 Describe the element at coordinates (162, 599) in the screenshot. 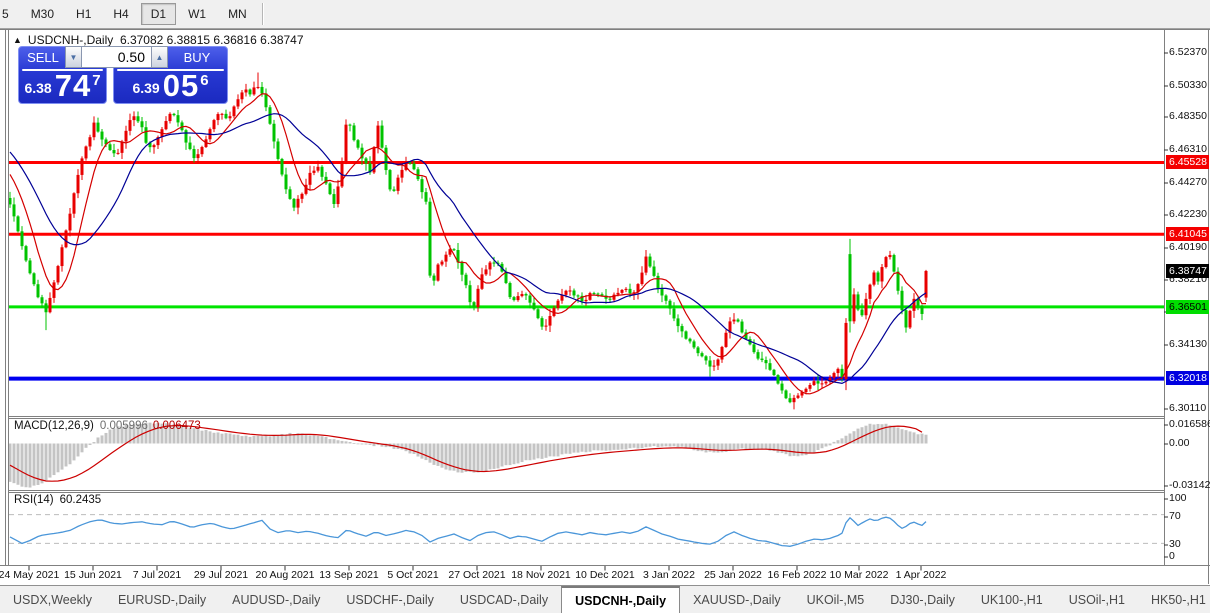

I see `tab-eurusd-daily: EURUSD-,Daily` at that location.